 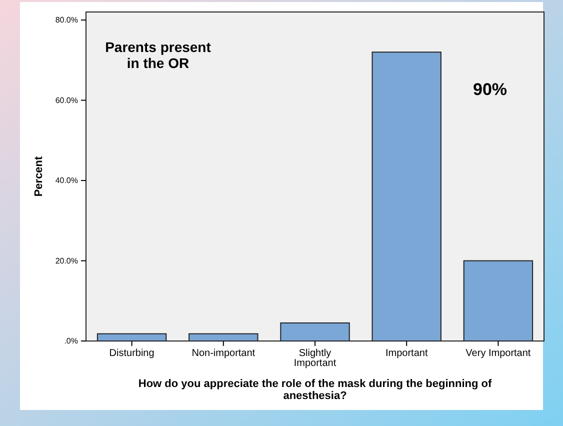 I want to click on annotation: 90%, so click(x=490, y=89).